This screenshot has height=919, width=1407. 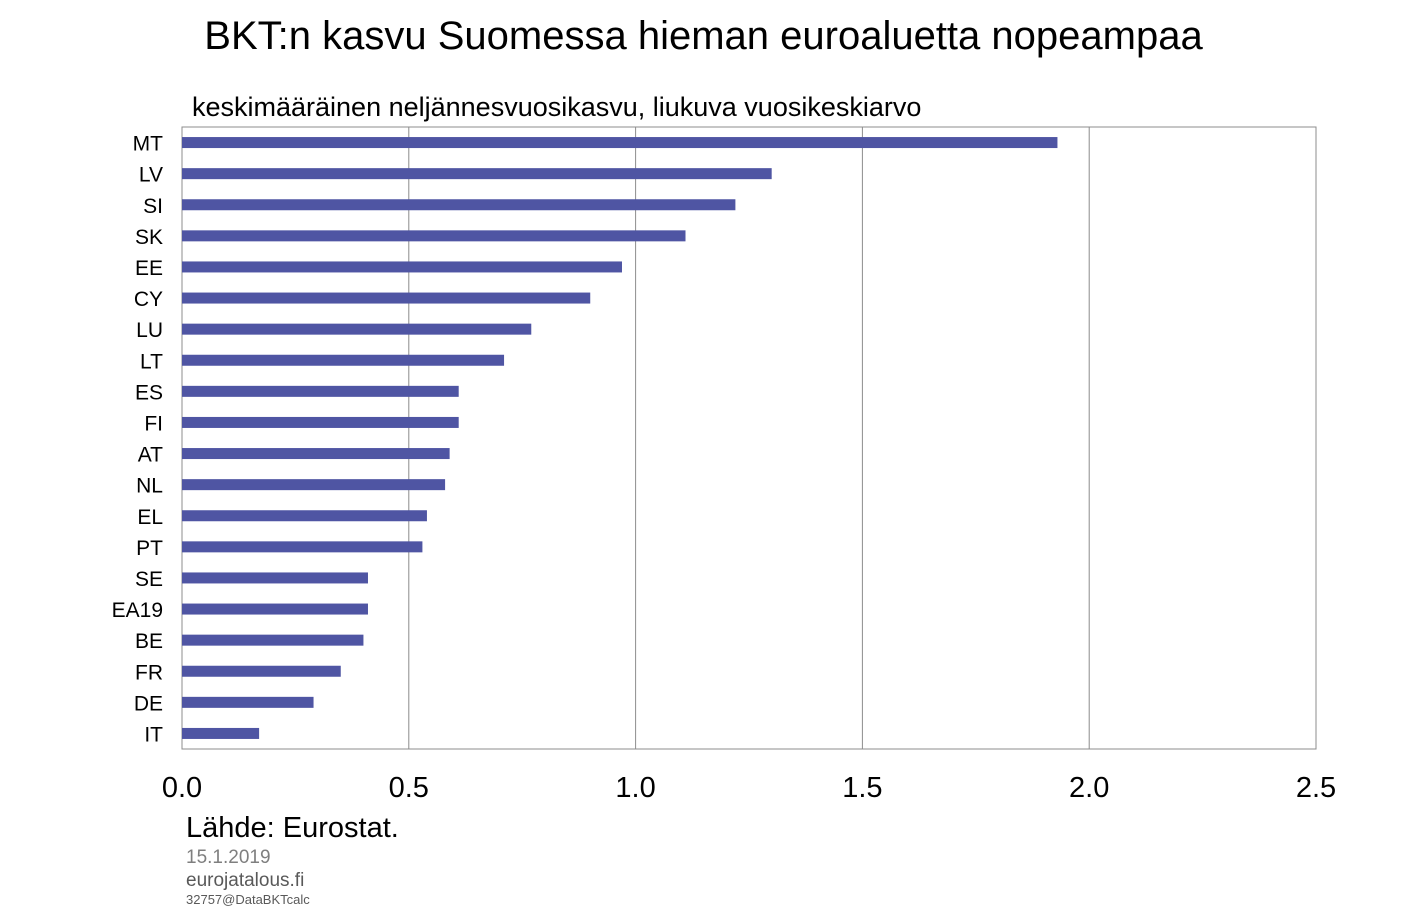 I want to click on category-label: ES, so click(x=149, y=392).